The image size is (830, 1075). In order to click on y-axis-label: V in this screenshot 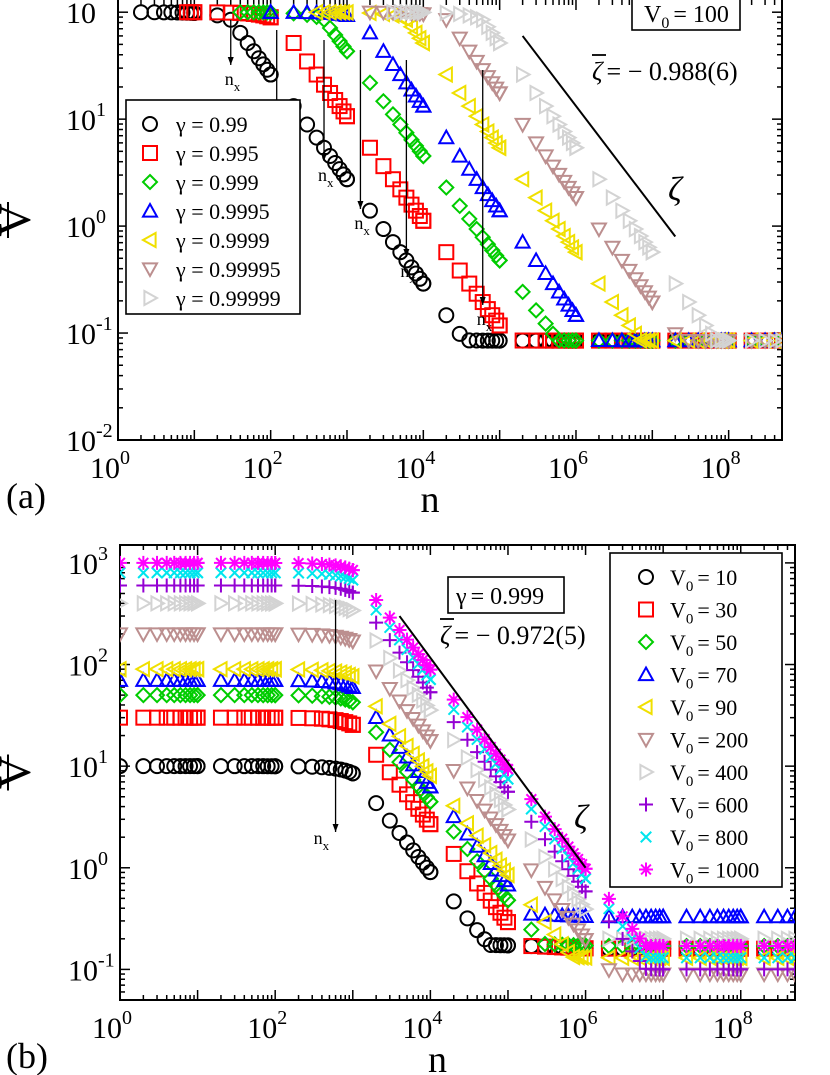, I will do `click(20, 219)`.